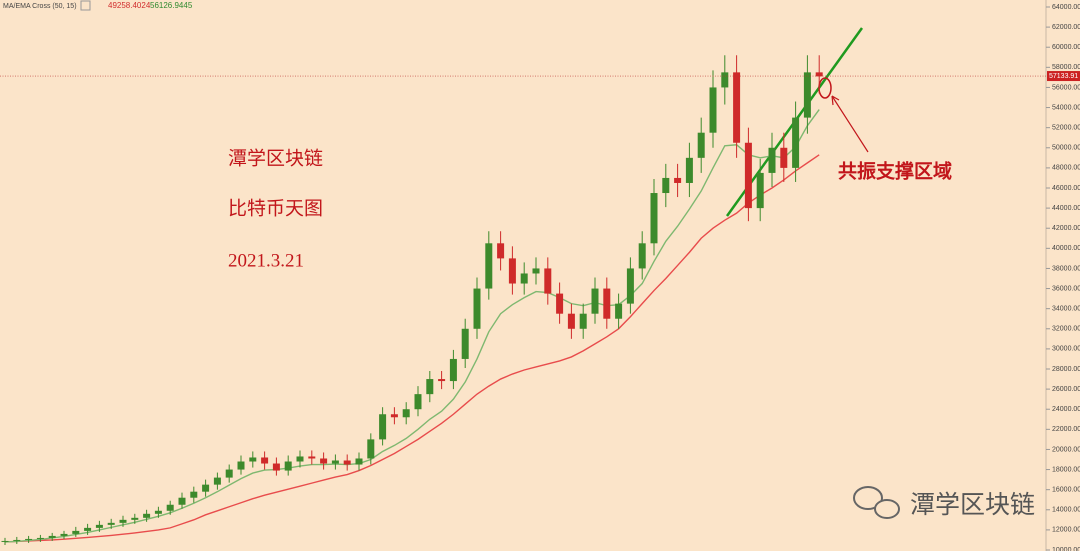  What do you see at coordinates (895, 170) in the screenshot?
I see `annotation: 共振支撑区域` at bounding box center [895, 170].